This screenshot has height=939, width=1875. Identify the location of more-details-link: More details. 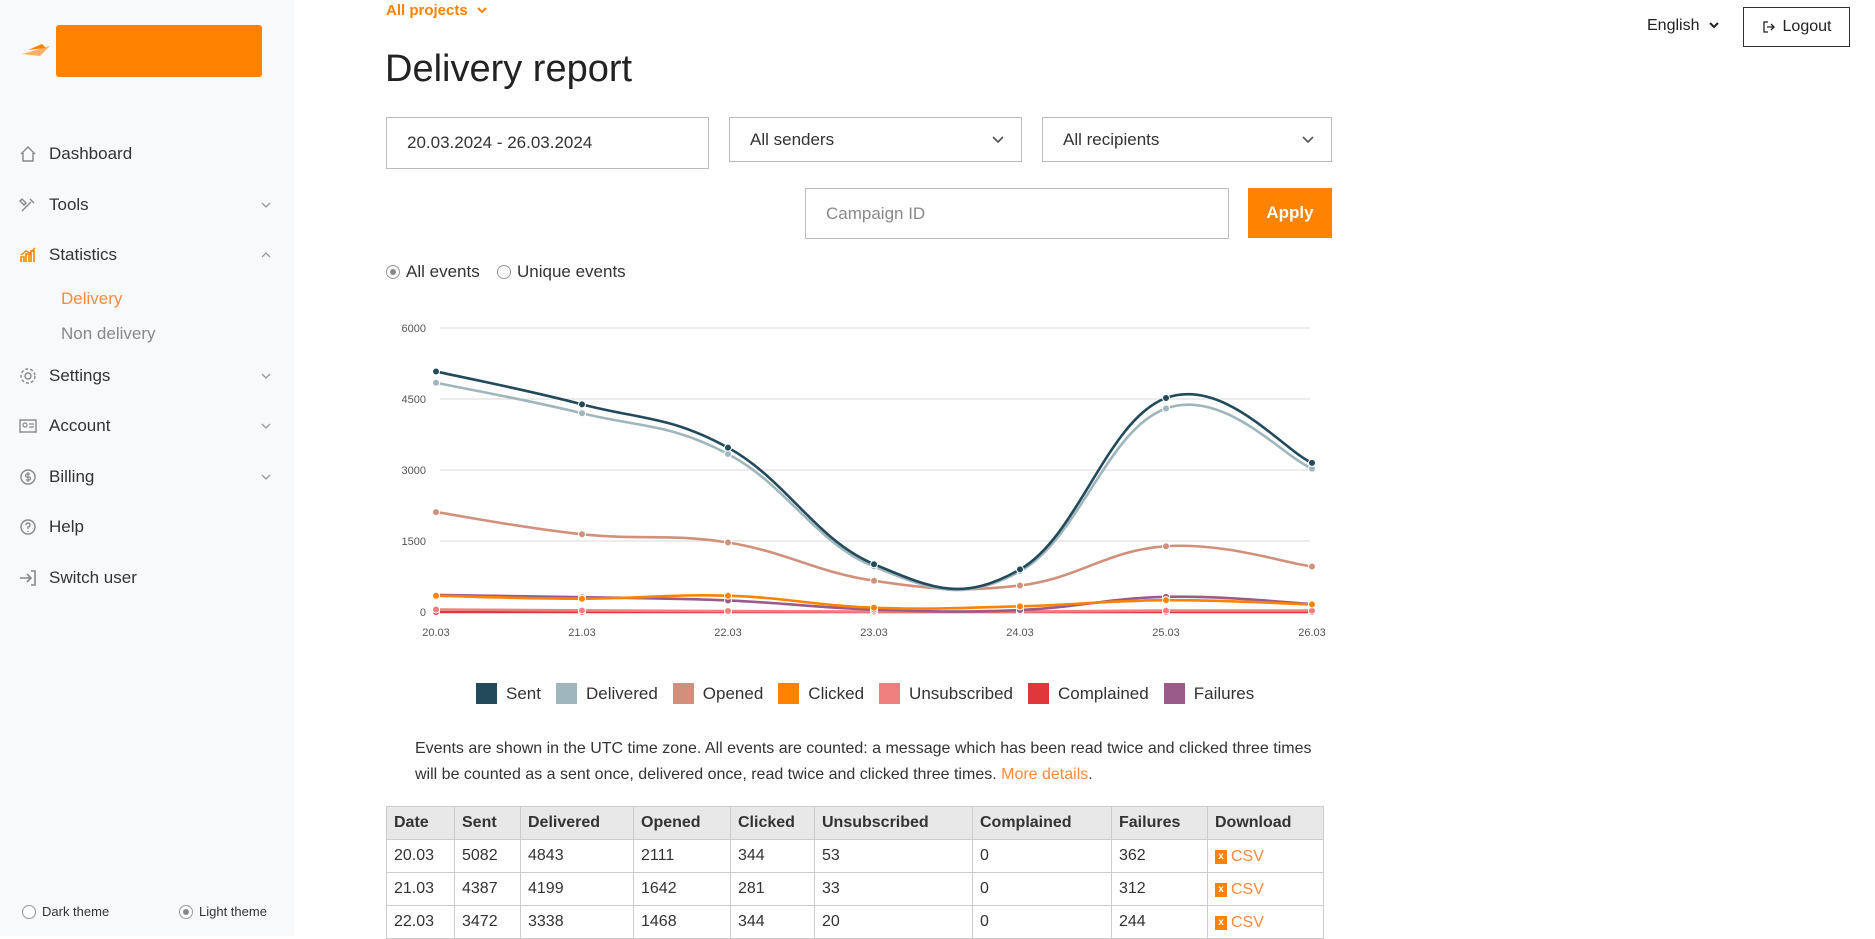
(1045, 774).